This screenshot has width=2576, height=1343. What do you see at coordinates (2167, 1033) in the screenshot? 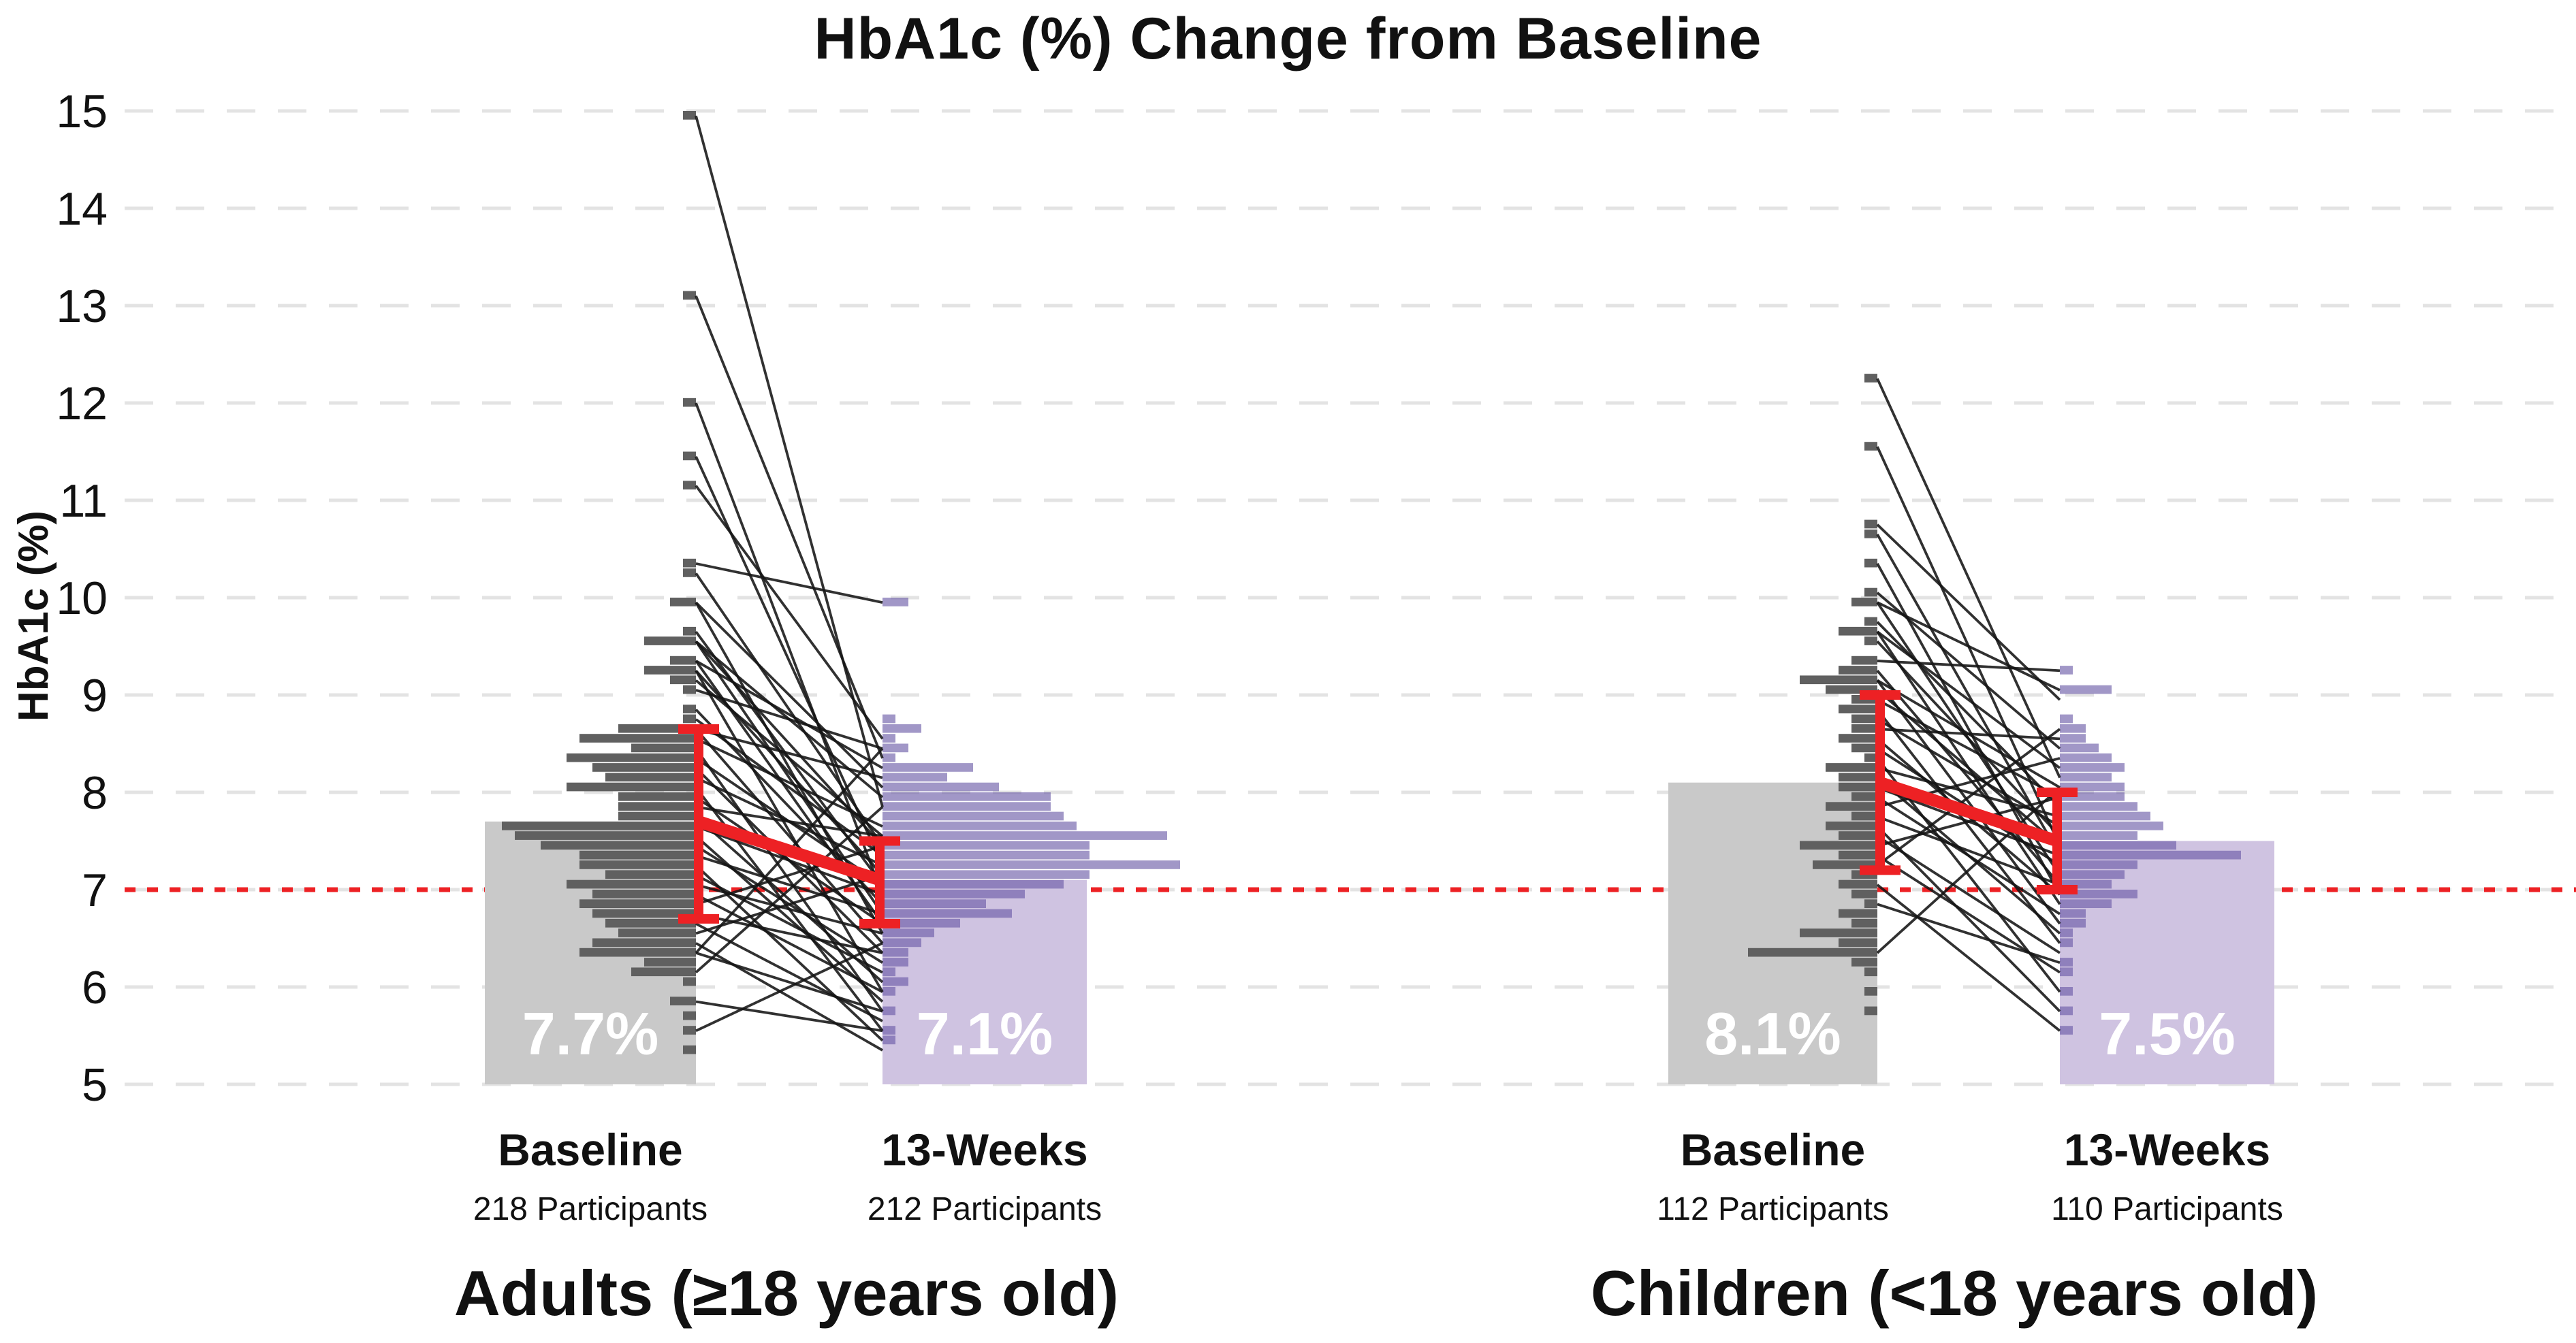
I see `mean-value-label: 7.5%` at bounding box center [2167, 1033].